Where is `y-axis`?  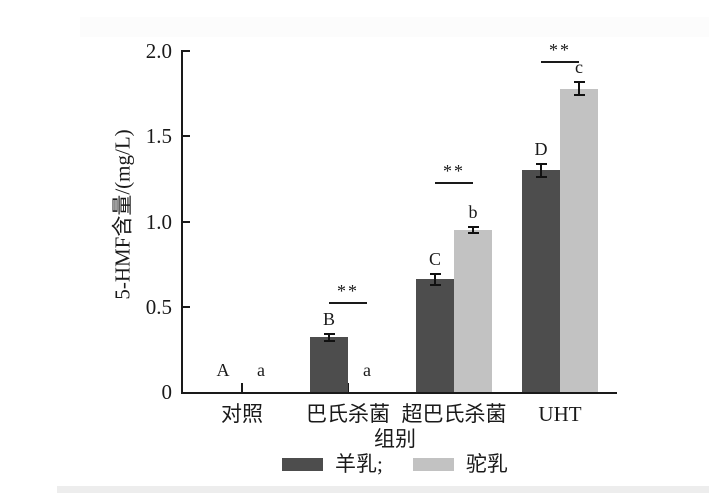 y-axis is located at coordinates (182, 222).